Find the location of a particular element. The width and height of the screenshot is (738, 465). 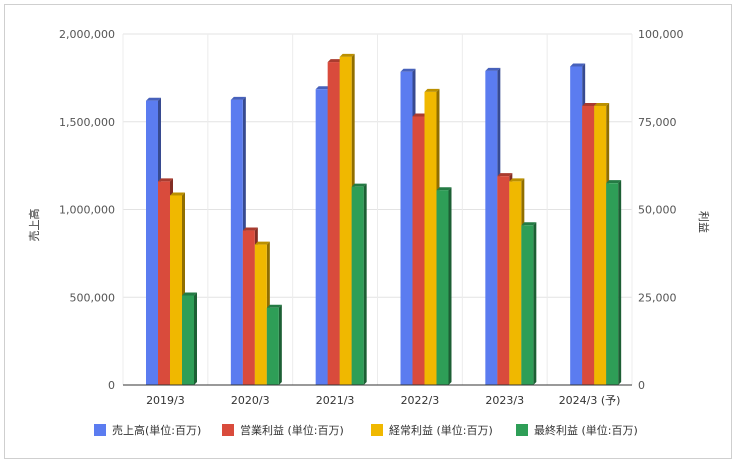

category-label: 2021/3 is located at coordinates (335, 400).